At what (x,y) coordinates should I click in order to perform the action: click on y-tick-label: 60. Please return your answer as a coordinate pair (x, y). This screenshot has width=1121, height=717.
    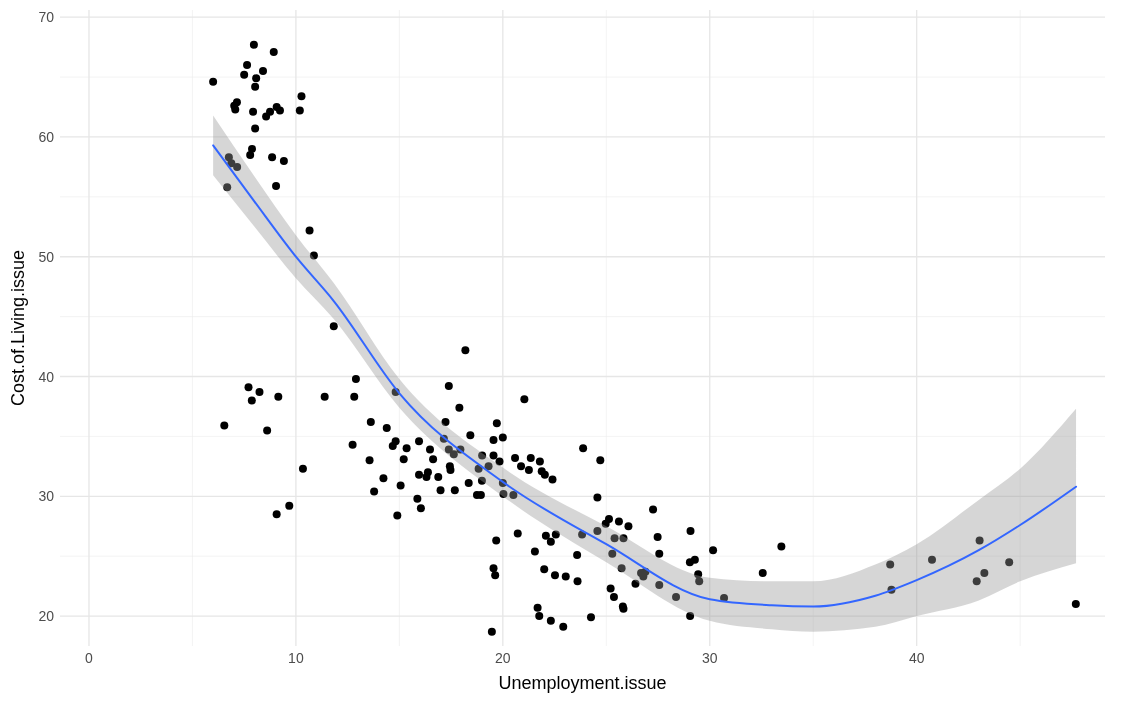
    Looking at the image, I should click on (46, 136).